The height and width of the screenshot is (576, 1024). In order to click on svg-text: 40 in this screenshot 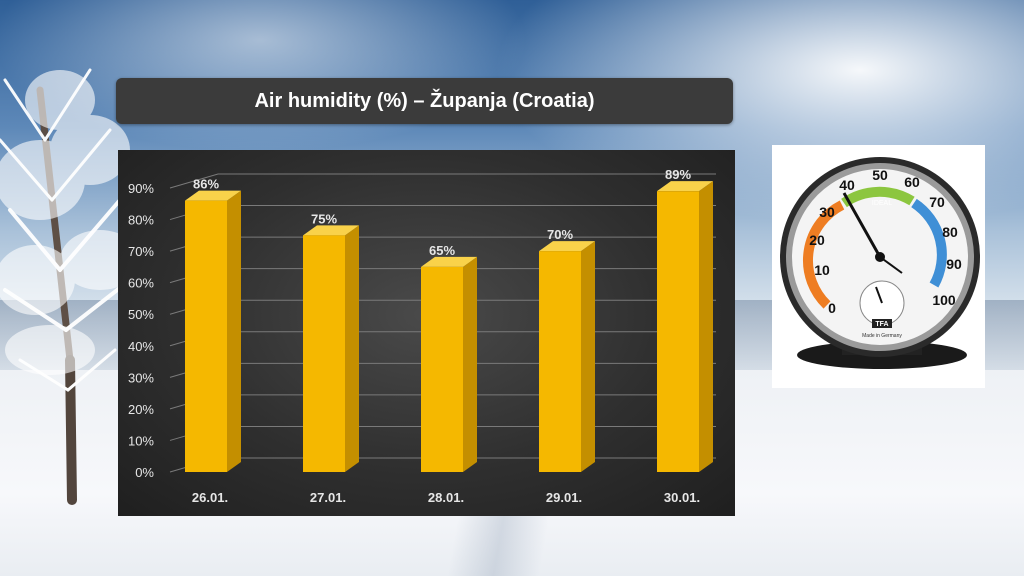, I will do `click(847, 185)`.